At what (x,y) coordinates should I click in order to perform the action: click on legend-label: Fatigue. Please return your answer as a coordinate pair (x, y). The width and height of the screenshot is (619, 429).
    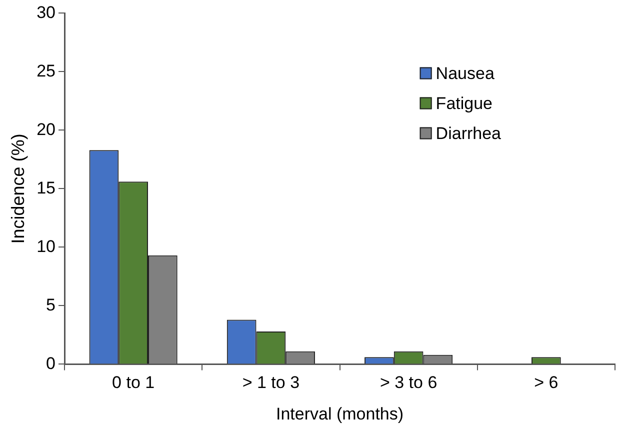
    Looking at the image, I should click on (464, 103).